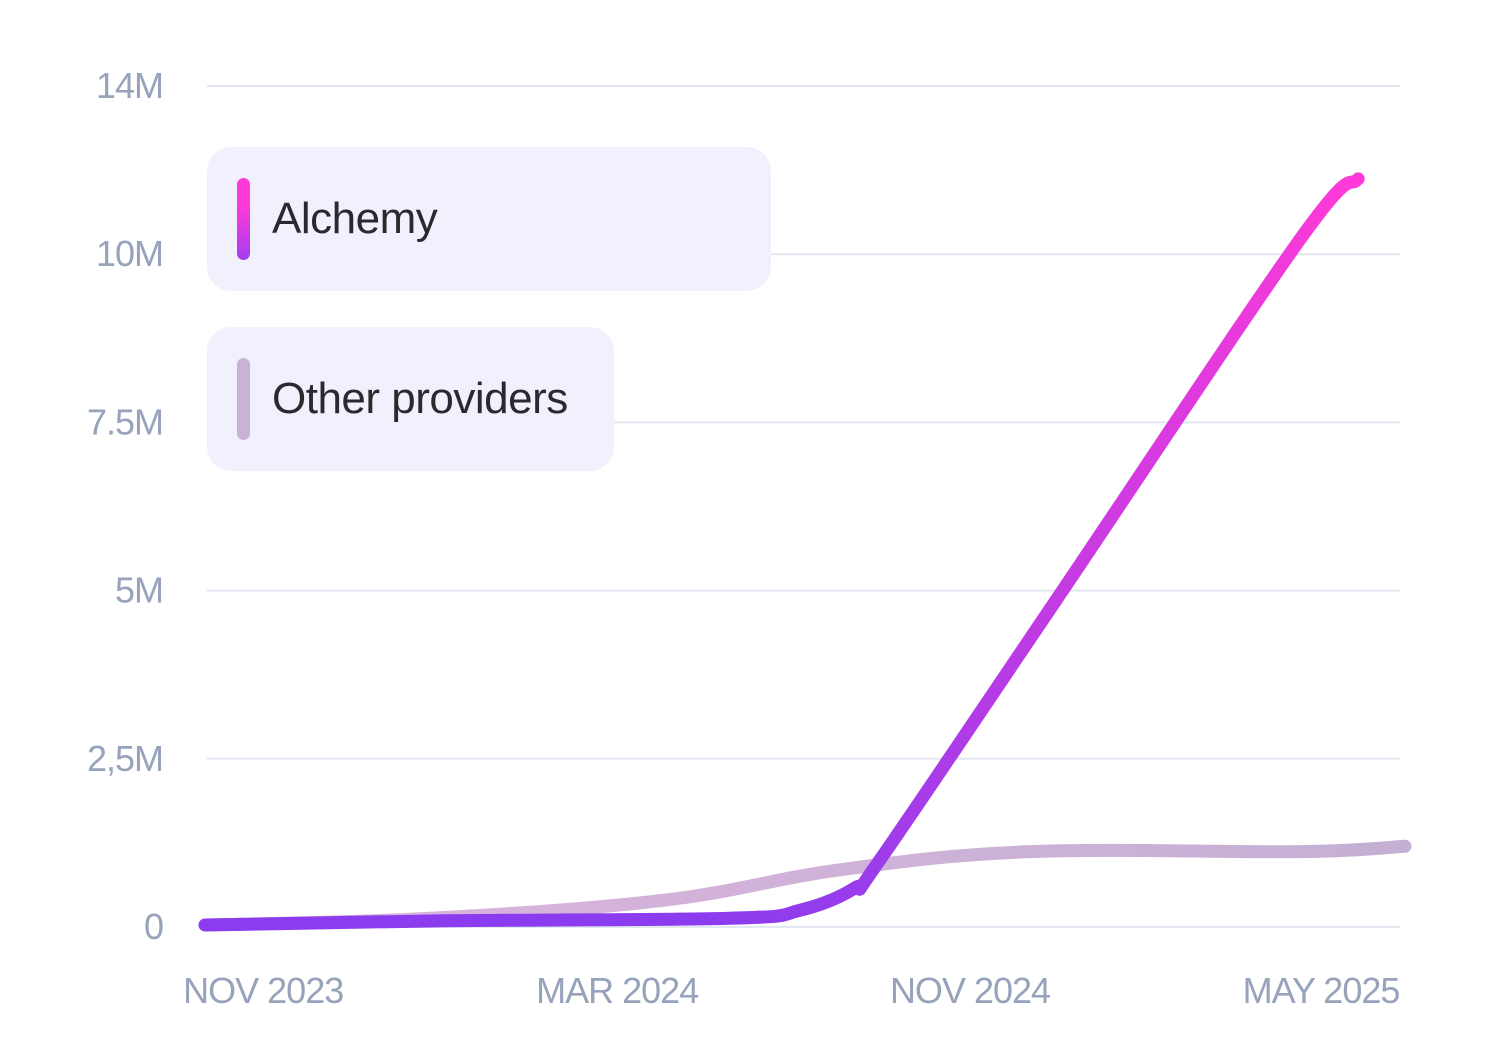 This screenshot has height=1062, width=1500. I want to click on legend-item-other-providers: Other providers, so click(410, 399).